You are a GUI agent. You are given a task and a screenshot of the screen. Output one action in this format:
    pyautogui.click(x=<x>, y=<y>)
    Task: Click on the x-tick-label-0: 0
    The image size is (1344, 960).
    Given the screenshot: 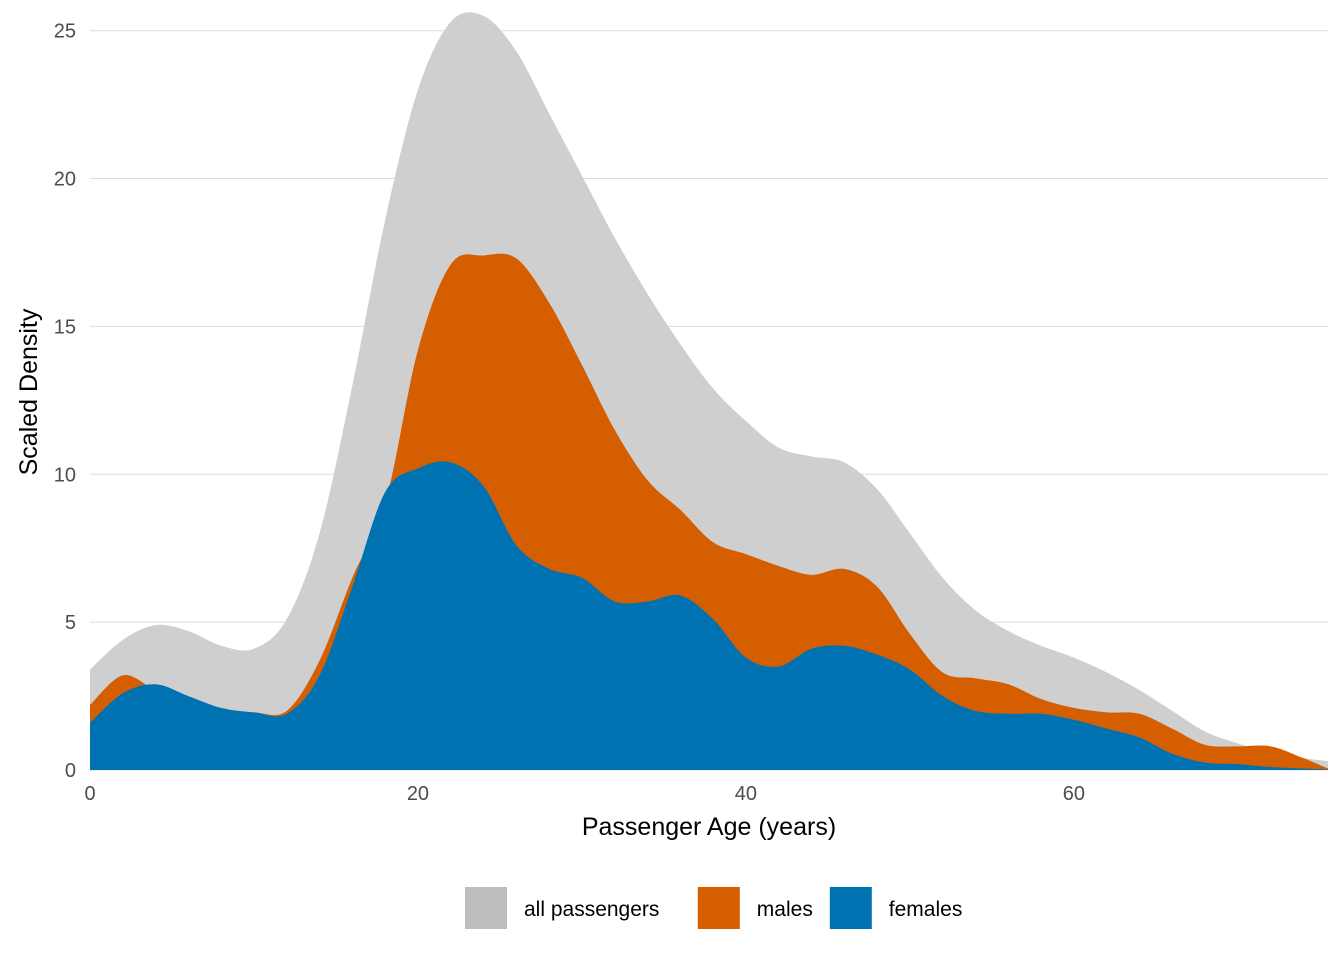 What is the action you would take?
    pyautogui.click(x=89, y=794)
    